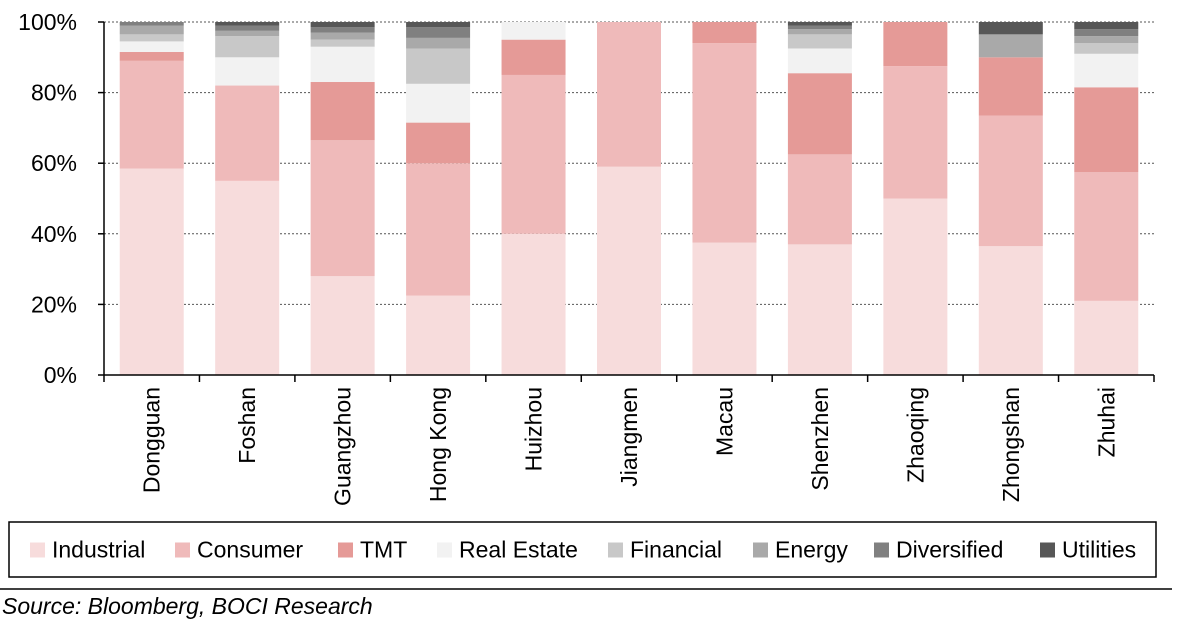 The width and height of the screenshot is (1188, 642). Describe the element at coordinates (438, 143) in the screenshot. I see `bar-hong-kong-tmt` at that location.